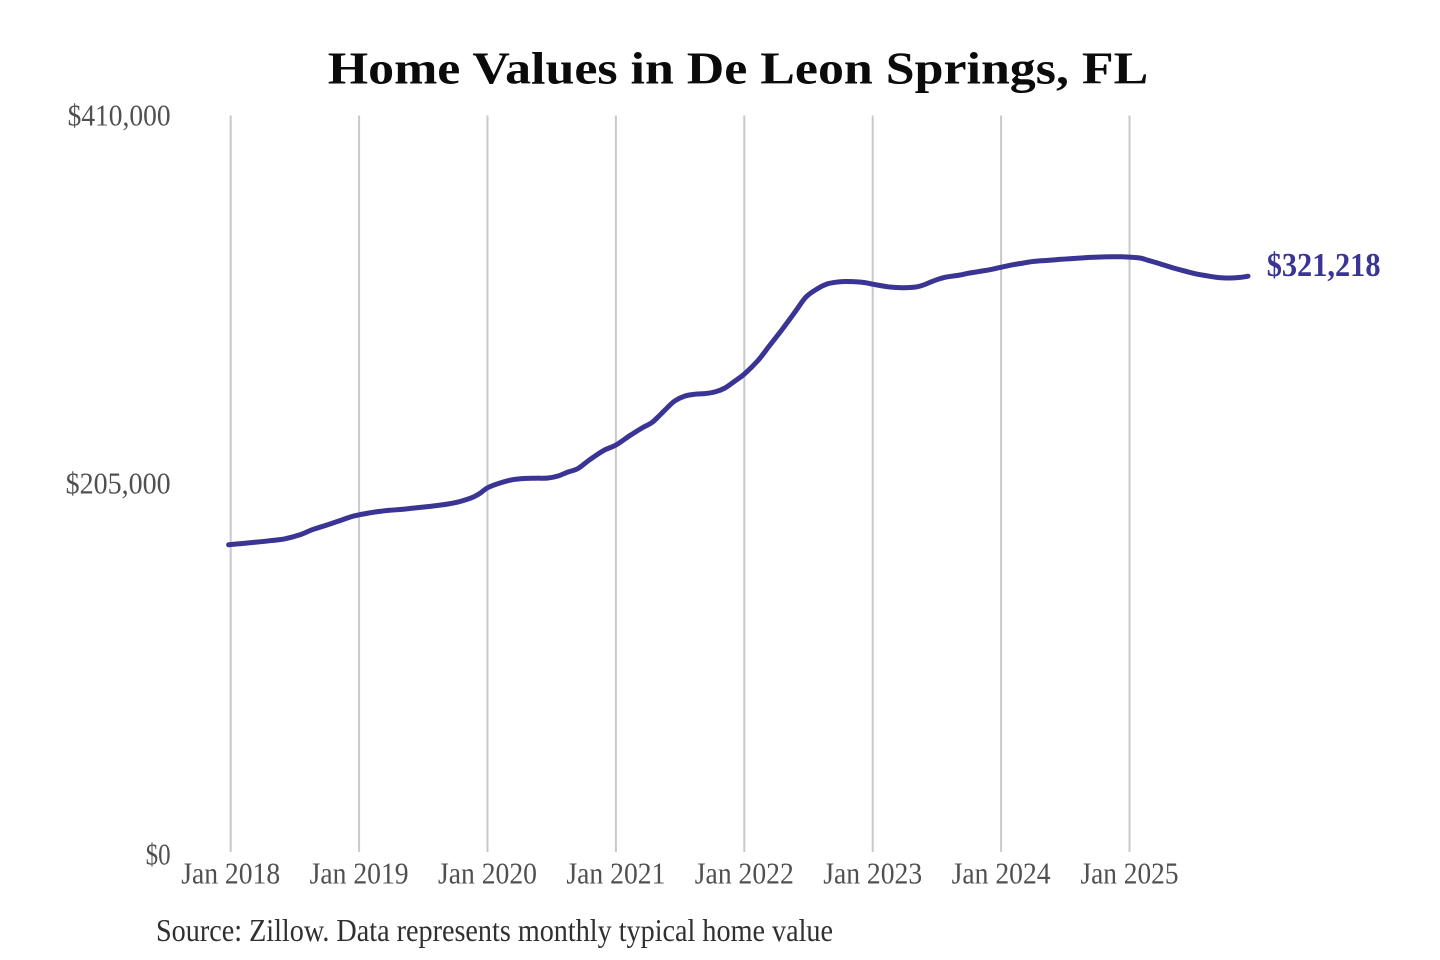  Describe the element at coordinates (1130, 873) in the screenshot. I see `svg-text: Jan 2025` at that location.